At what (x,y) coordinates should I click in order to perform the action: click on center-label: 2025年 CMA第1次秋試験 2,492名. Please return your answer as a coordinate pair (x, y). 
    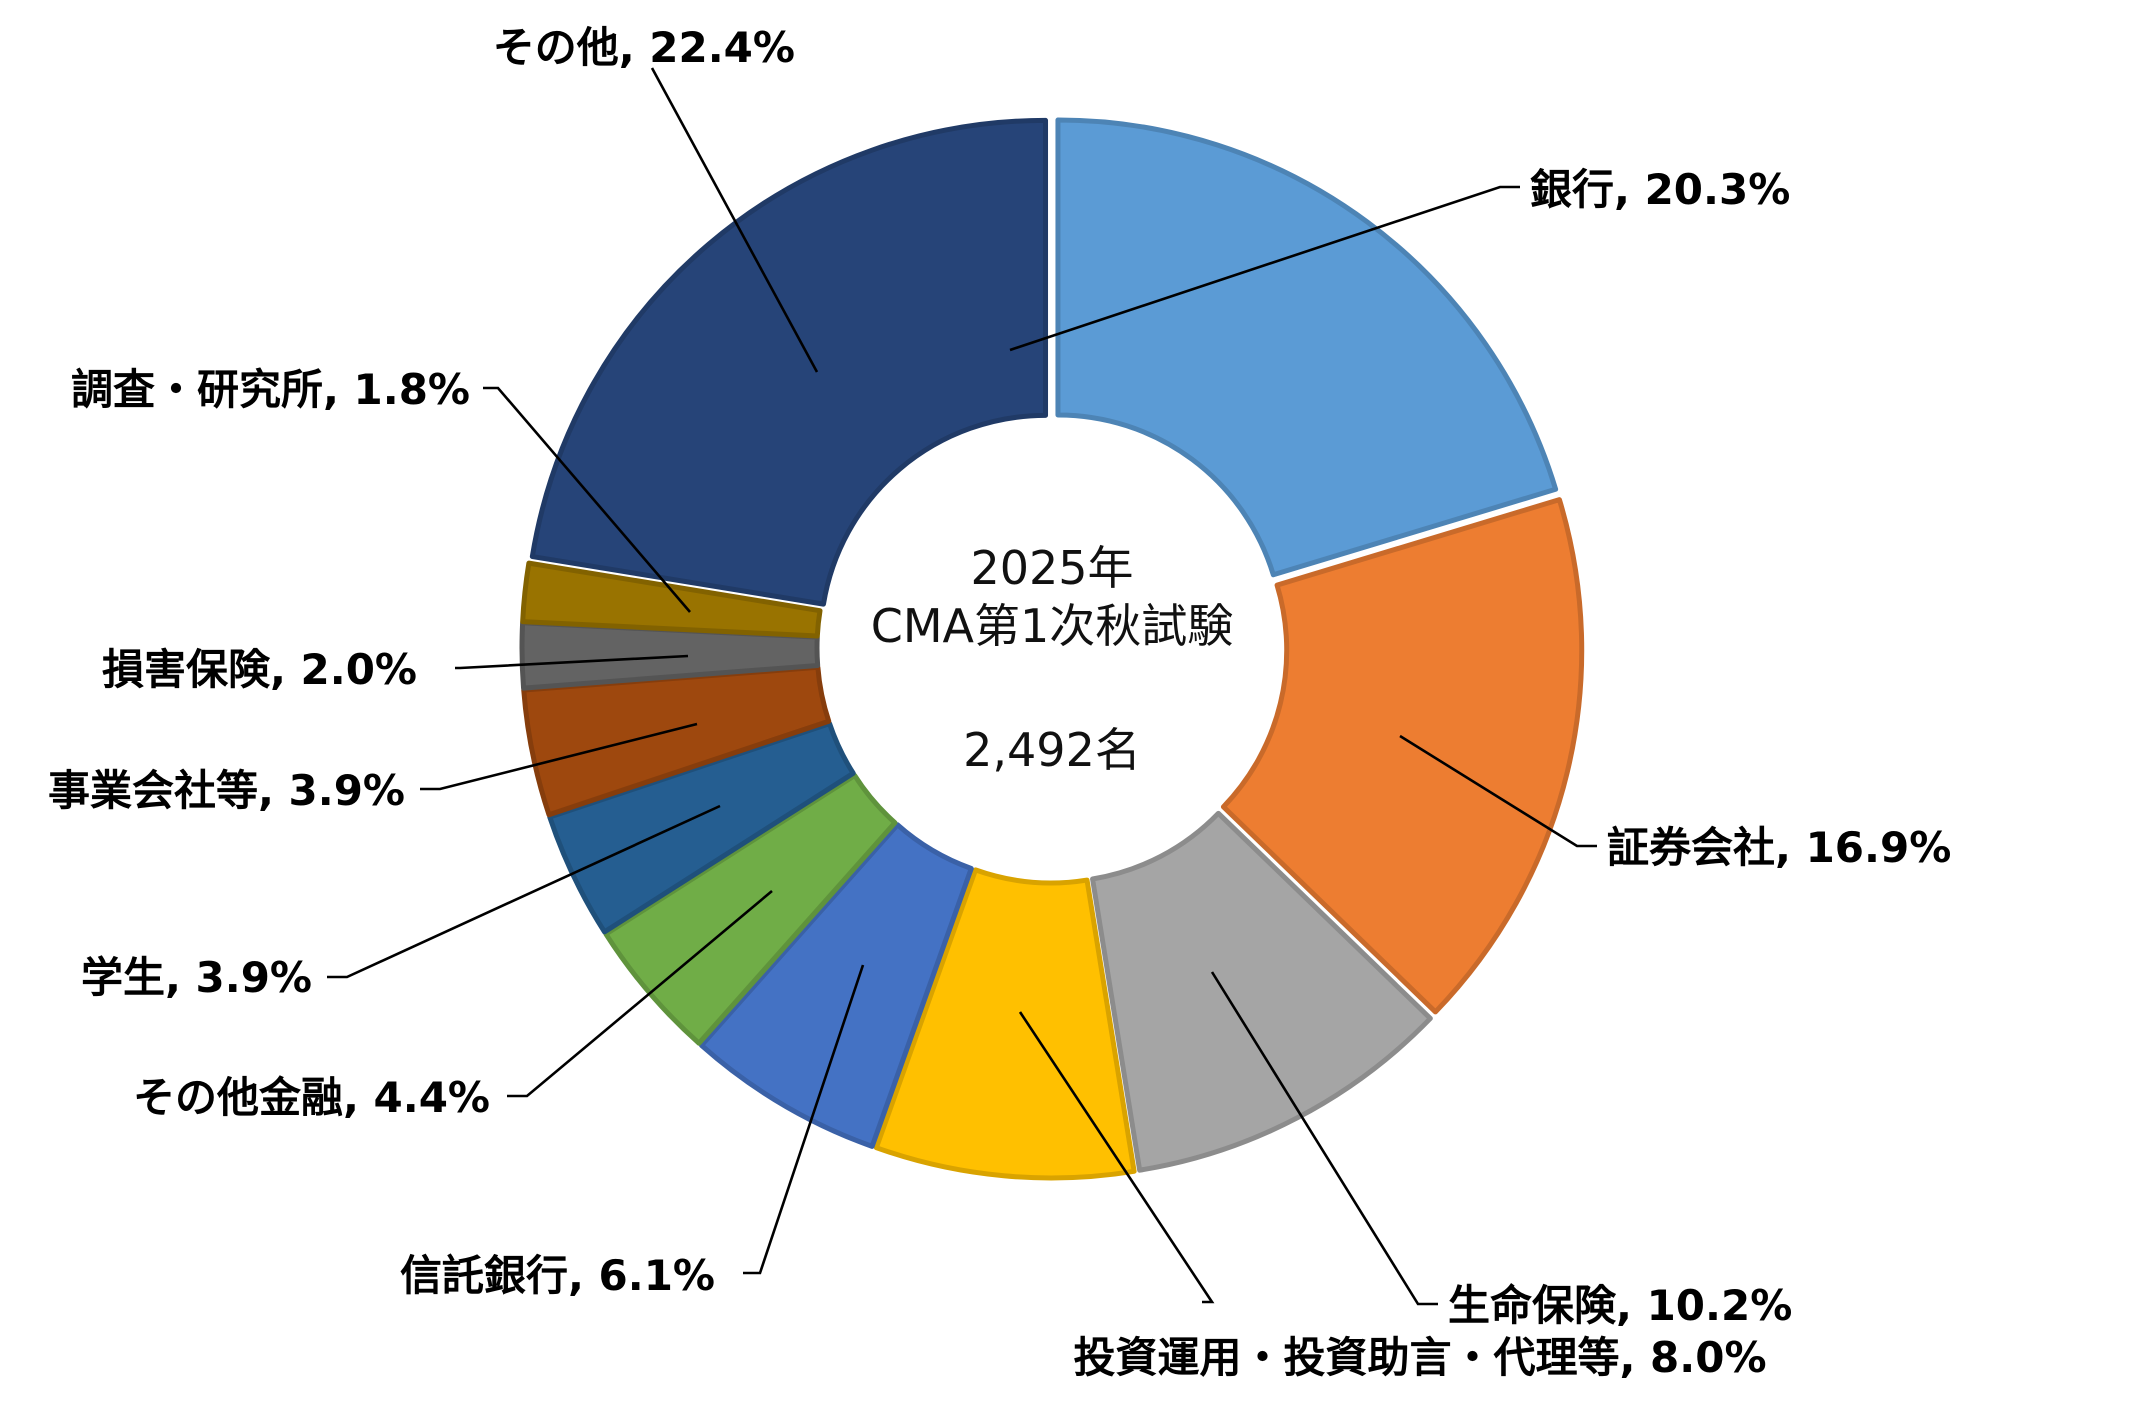
    Looking at the image, I should click on (1052, 659).